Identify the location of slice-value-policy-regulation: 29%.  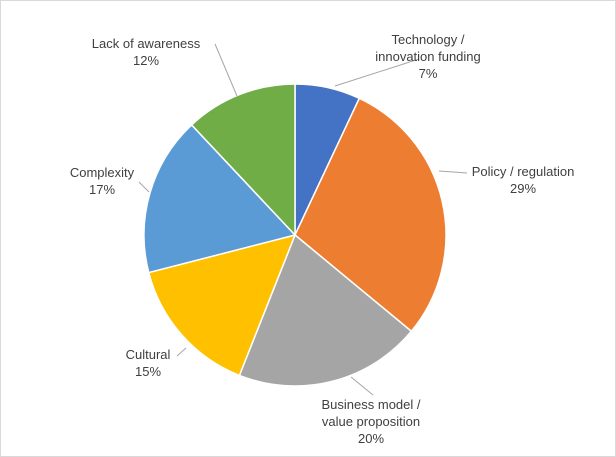
(523, 188).